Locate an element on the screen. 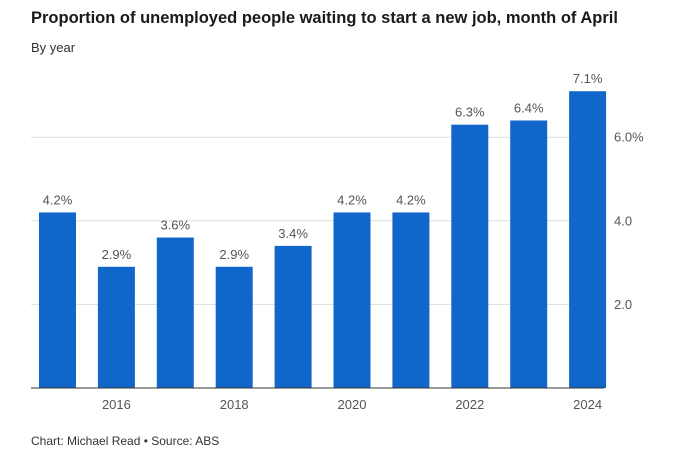 The height and width of the screenshot is (465, 697). x-tick-label: 2022 is located at coordinates (469, 404).